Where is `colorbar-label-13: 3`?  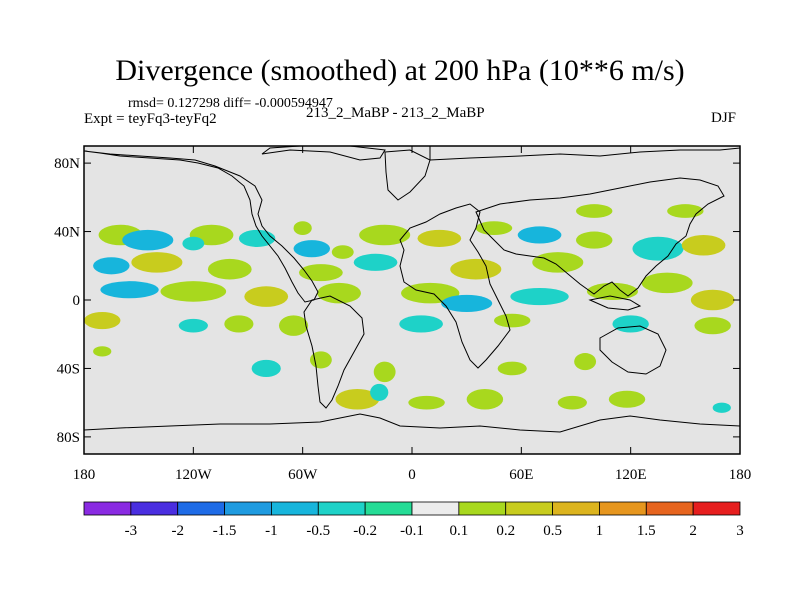 colorbar-label-13: 3 is located at coordinates (740, 531).